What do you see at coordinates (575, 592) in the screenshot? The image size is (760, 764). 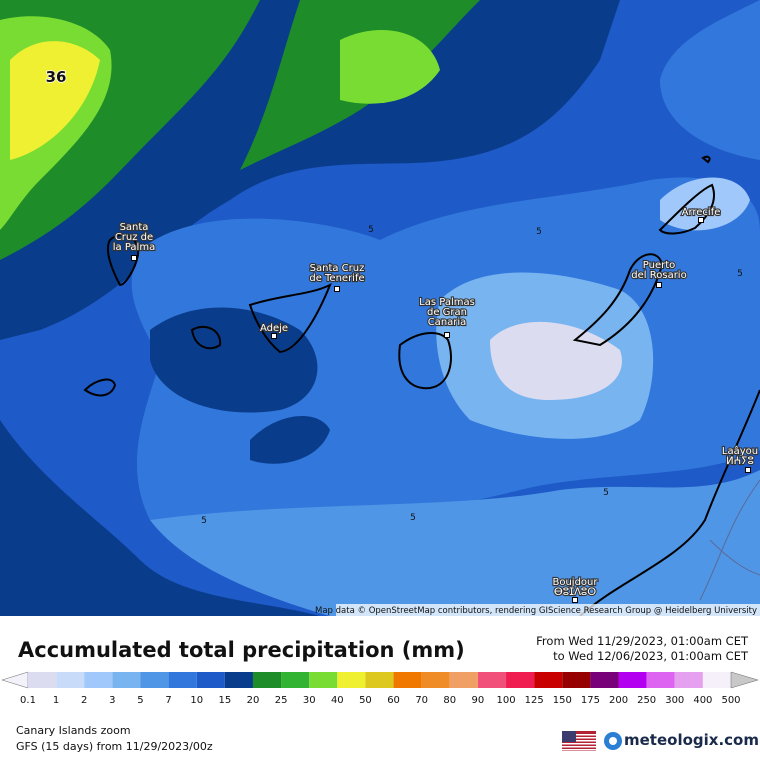 I see `place-label: ⴱⵓⵊⴷⵓⵔ` at bounding box center [575, 592].